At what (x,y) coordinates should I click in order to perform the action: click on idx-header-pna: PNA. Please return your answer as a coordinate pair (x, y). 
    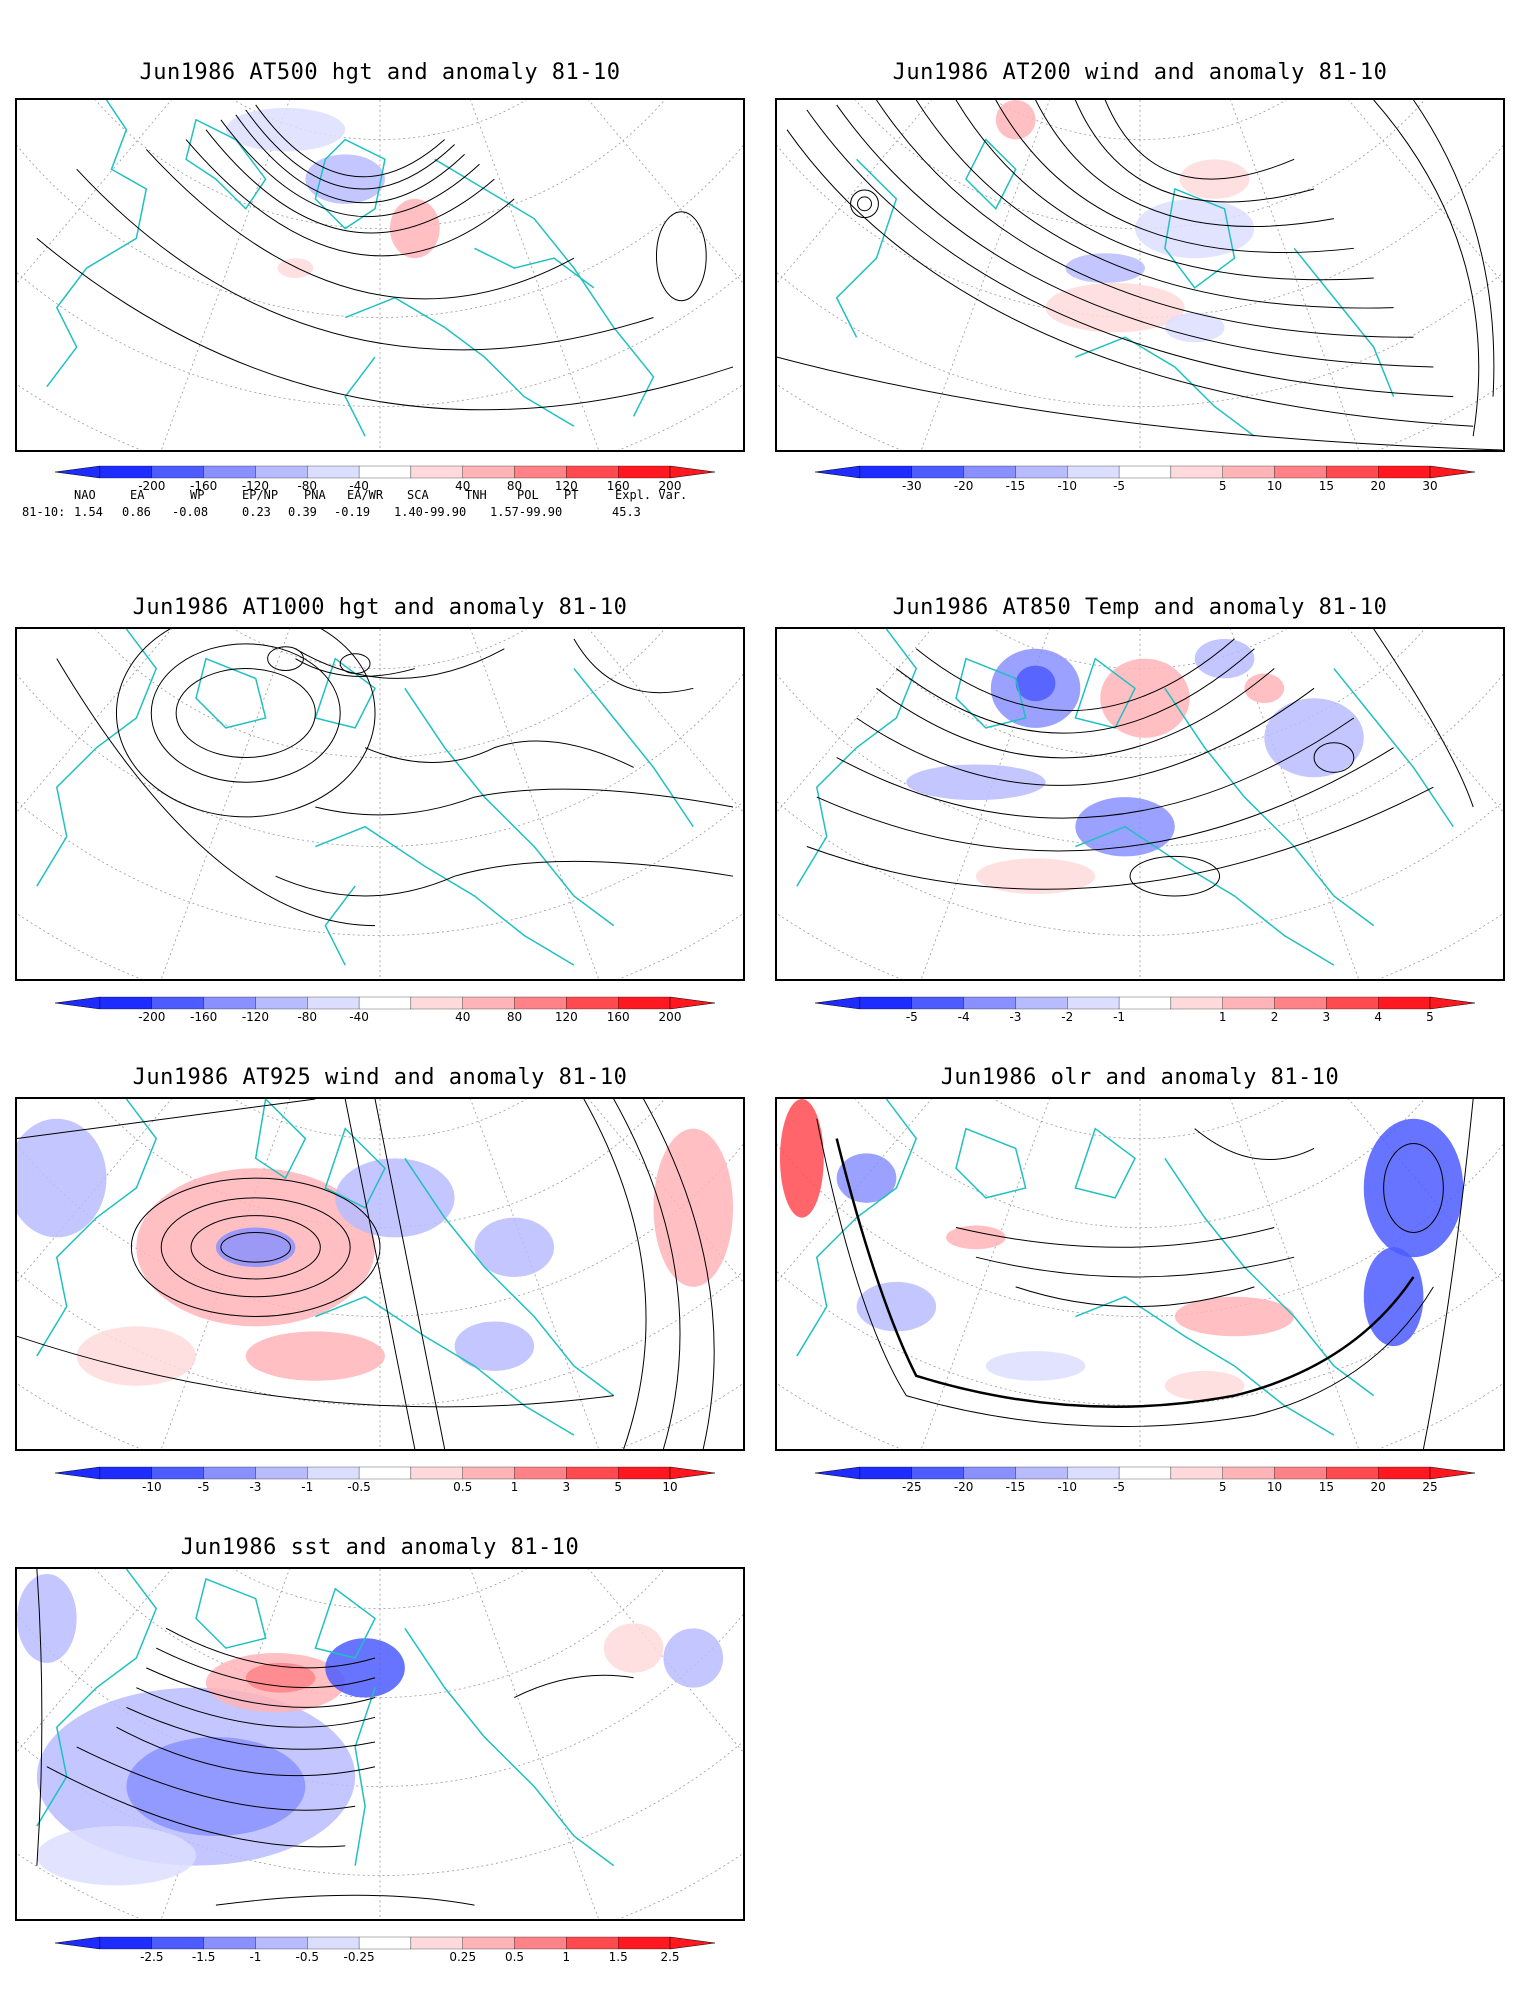
    Looking at the image, I should click on (315, 495).